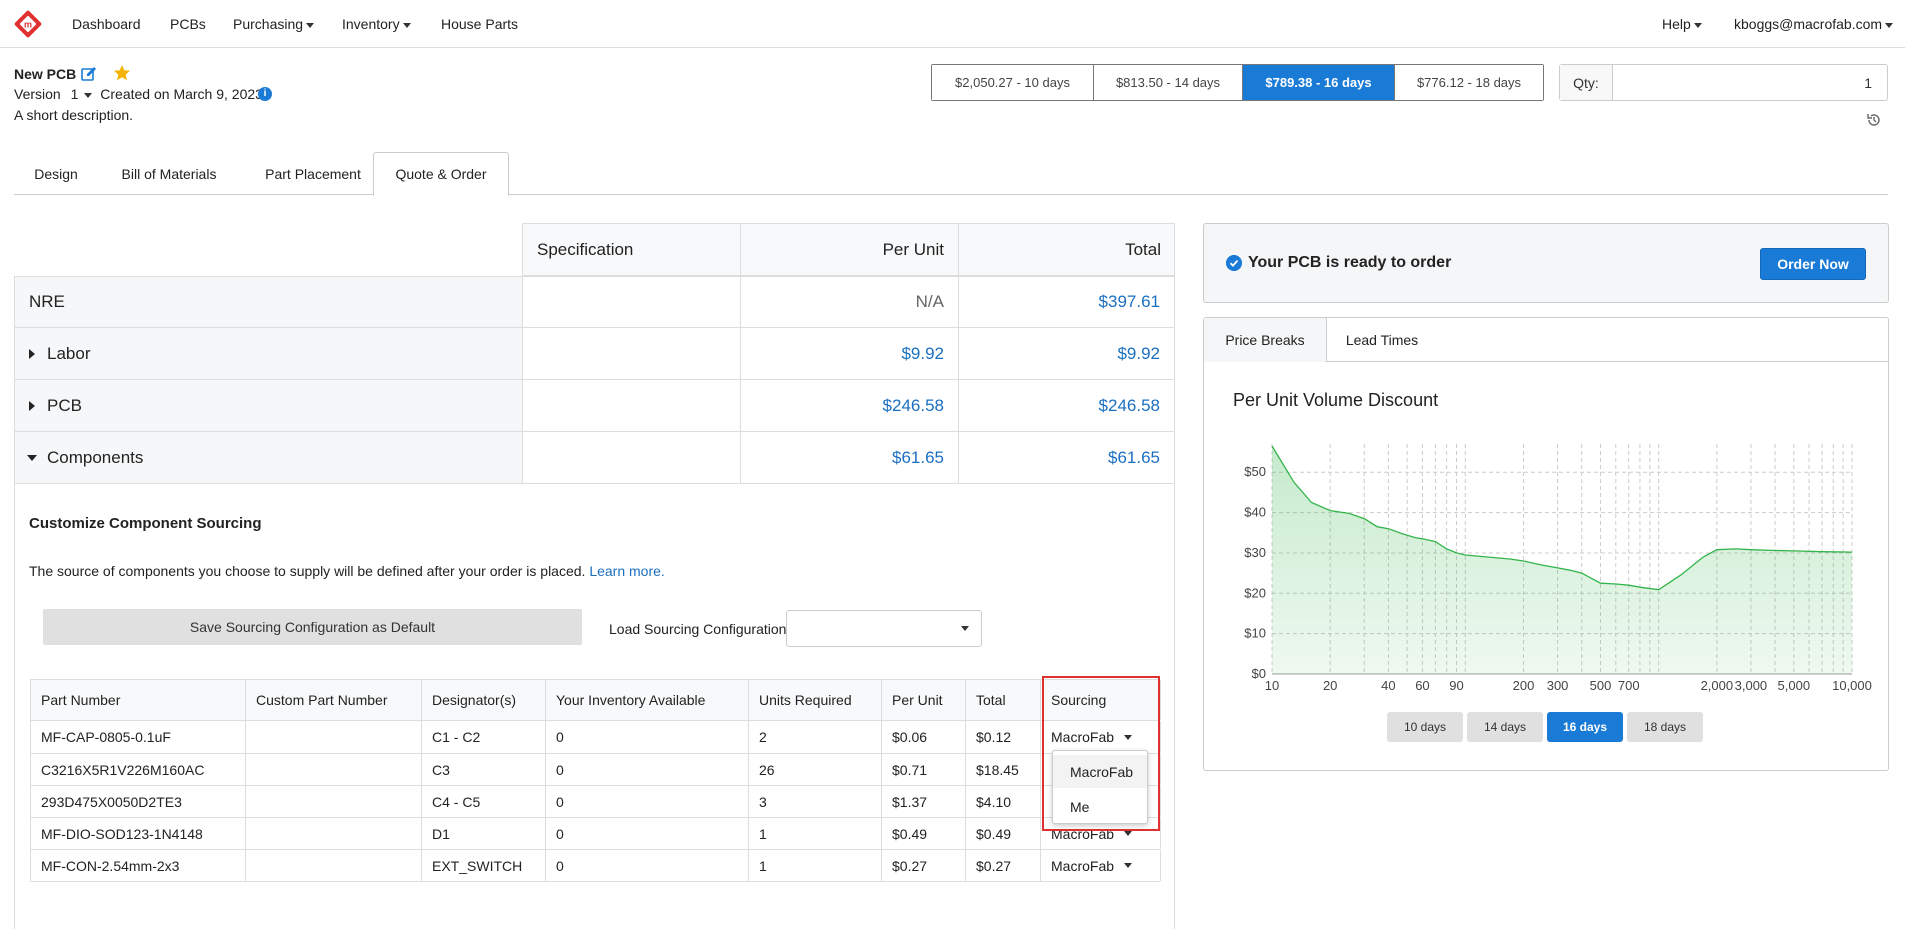 This screenshot has width=1905, height=929. I want to click on tab-quote-order: Quote & Order, so click(441, 174).